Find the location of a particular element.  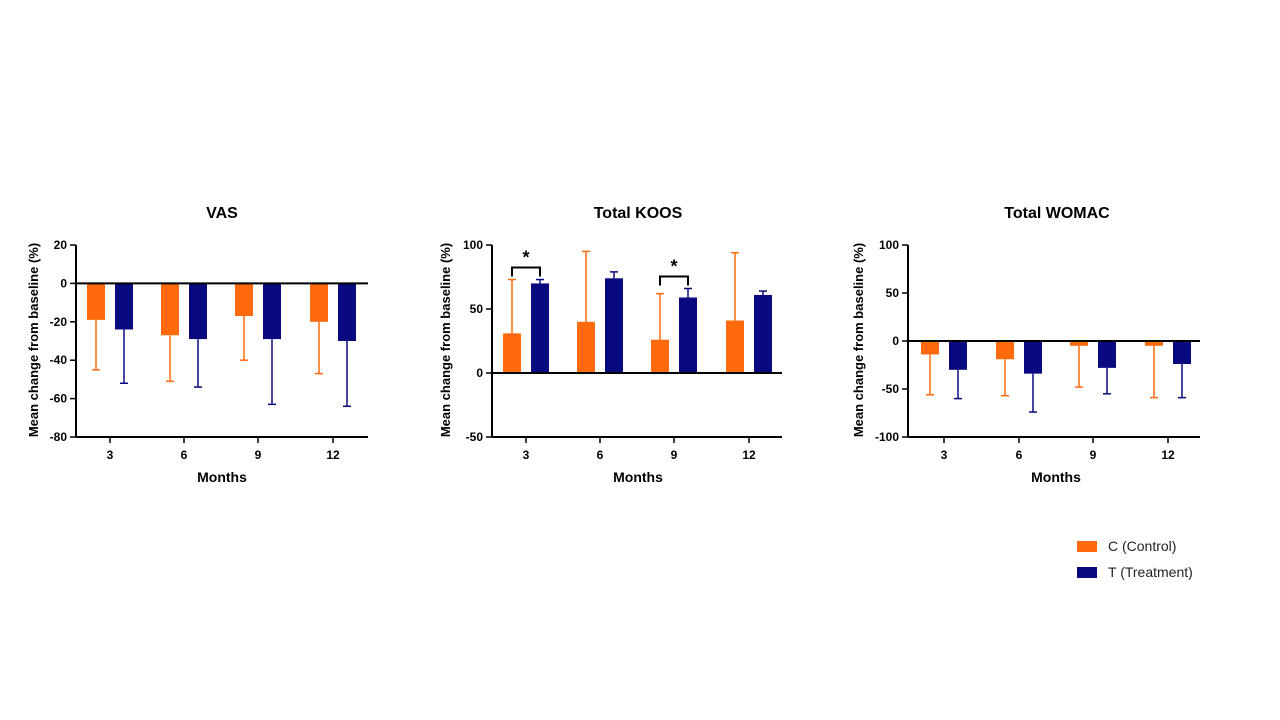

plot-area: 100 50 0 -50 3 6 9 12 * * is located at coordinates (622, 350).